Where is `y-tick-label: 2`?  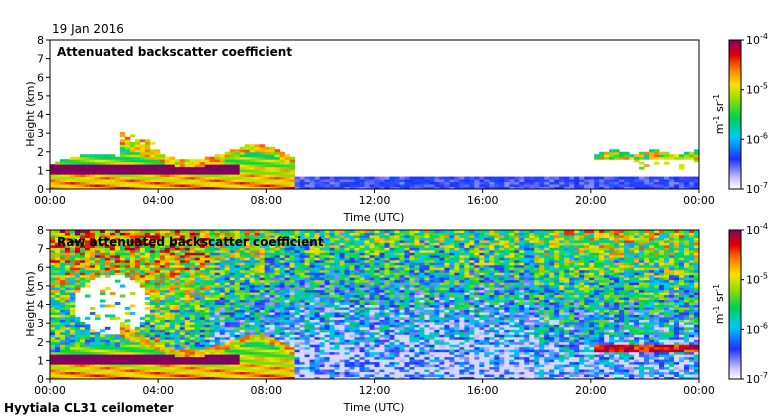
y-tick-label: 2 is located at coordinates (40, 152).